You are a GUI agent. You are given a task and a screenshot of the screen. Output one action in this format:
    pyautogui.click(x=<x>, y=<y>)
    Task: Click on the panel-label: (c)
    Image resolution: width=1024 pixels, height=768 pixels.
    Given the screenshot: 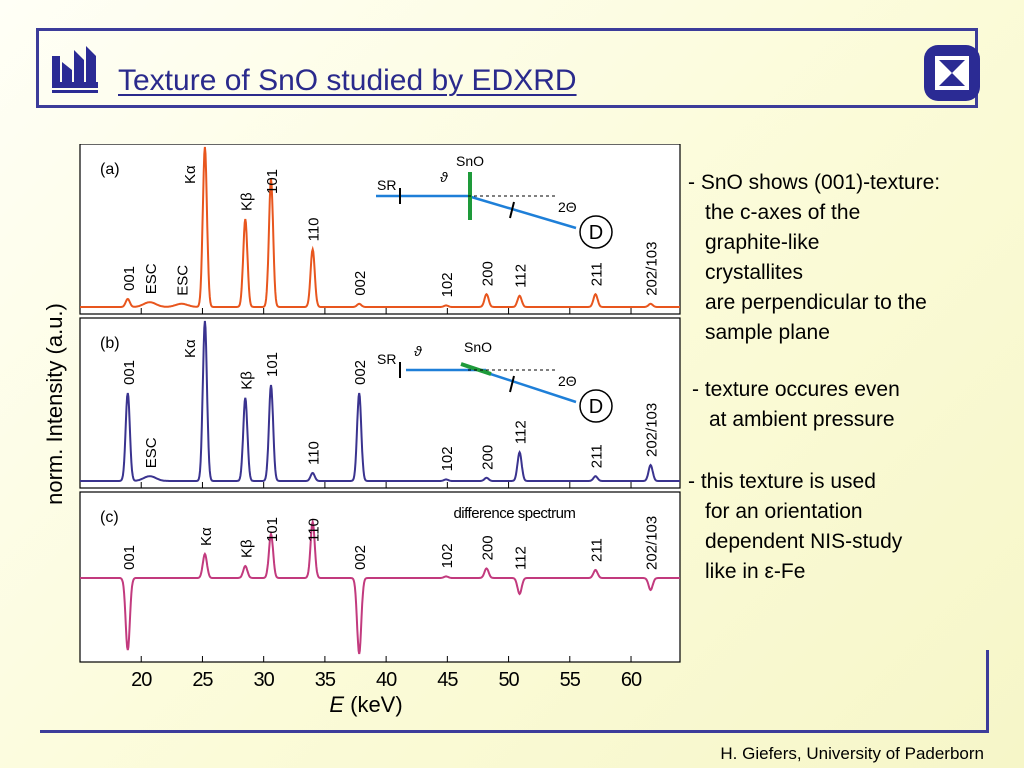 What is the action you would take?
    pyautogui.click(x=109, y=517)
    